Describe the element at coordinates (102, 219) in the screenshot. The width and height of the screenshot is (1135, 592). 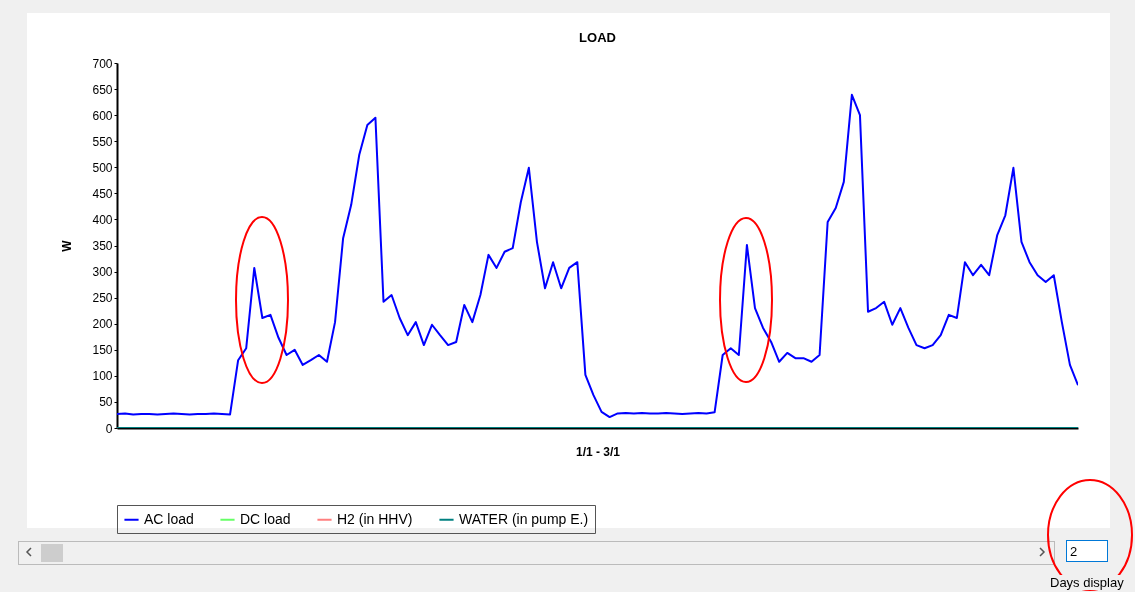
I see `y-tick-label: 400` at that location.